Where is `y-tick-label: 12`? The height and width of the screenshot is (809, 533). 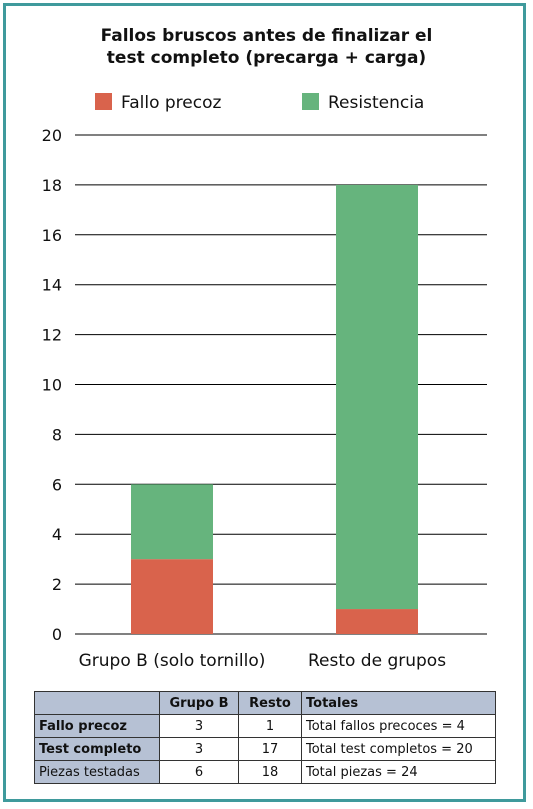 y-tick-label: 12 is located at coordinates (52, 335).